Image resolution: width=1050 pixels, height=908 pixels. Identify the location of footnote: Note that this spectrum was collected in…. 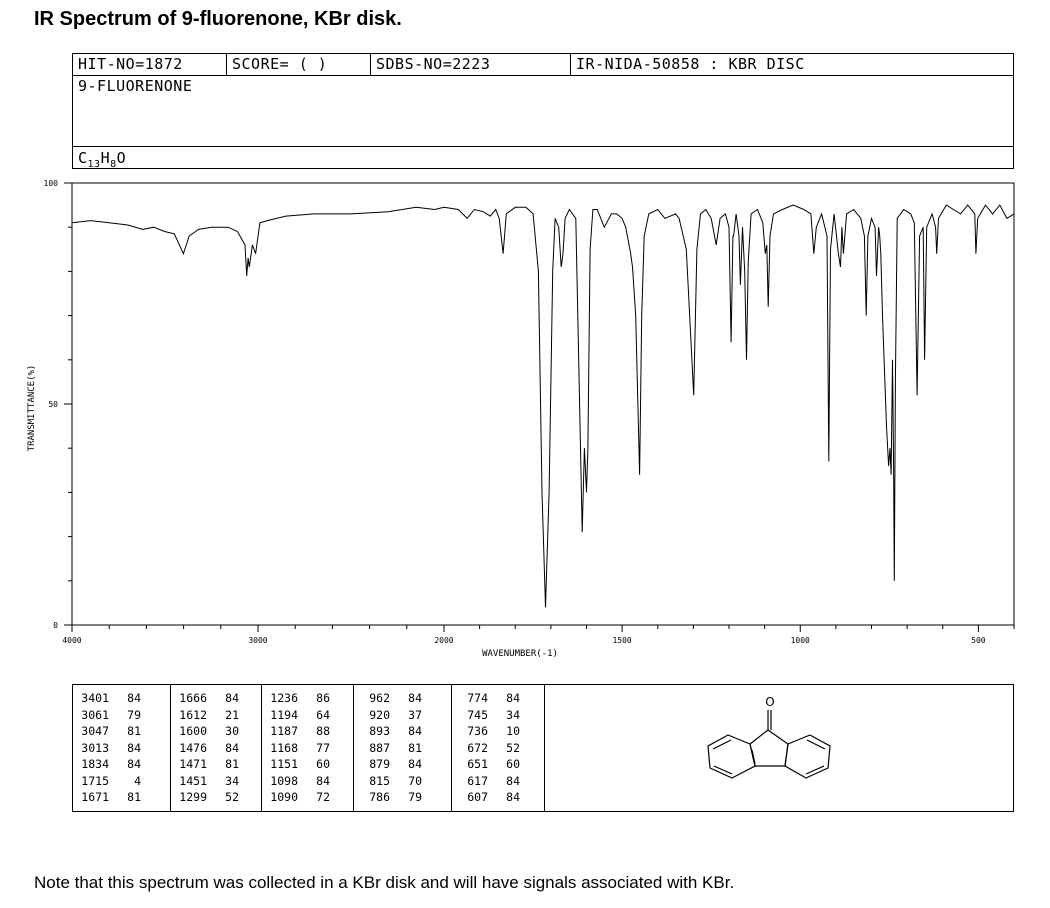
(384, 882).